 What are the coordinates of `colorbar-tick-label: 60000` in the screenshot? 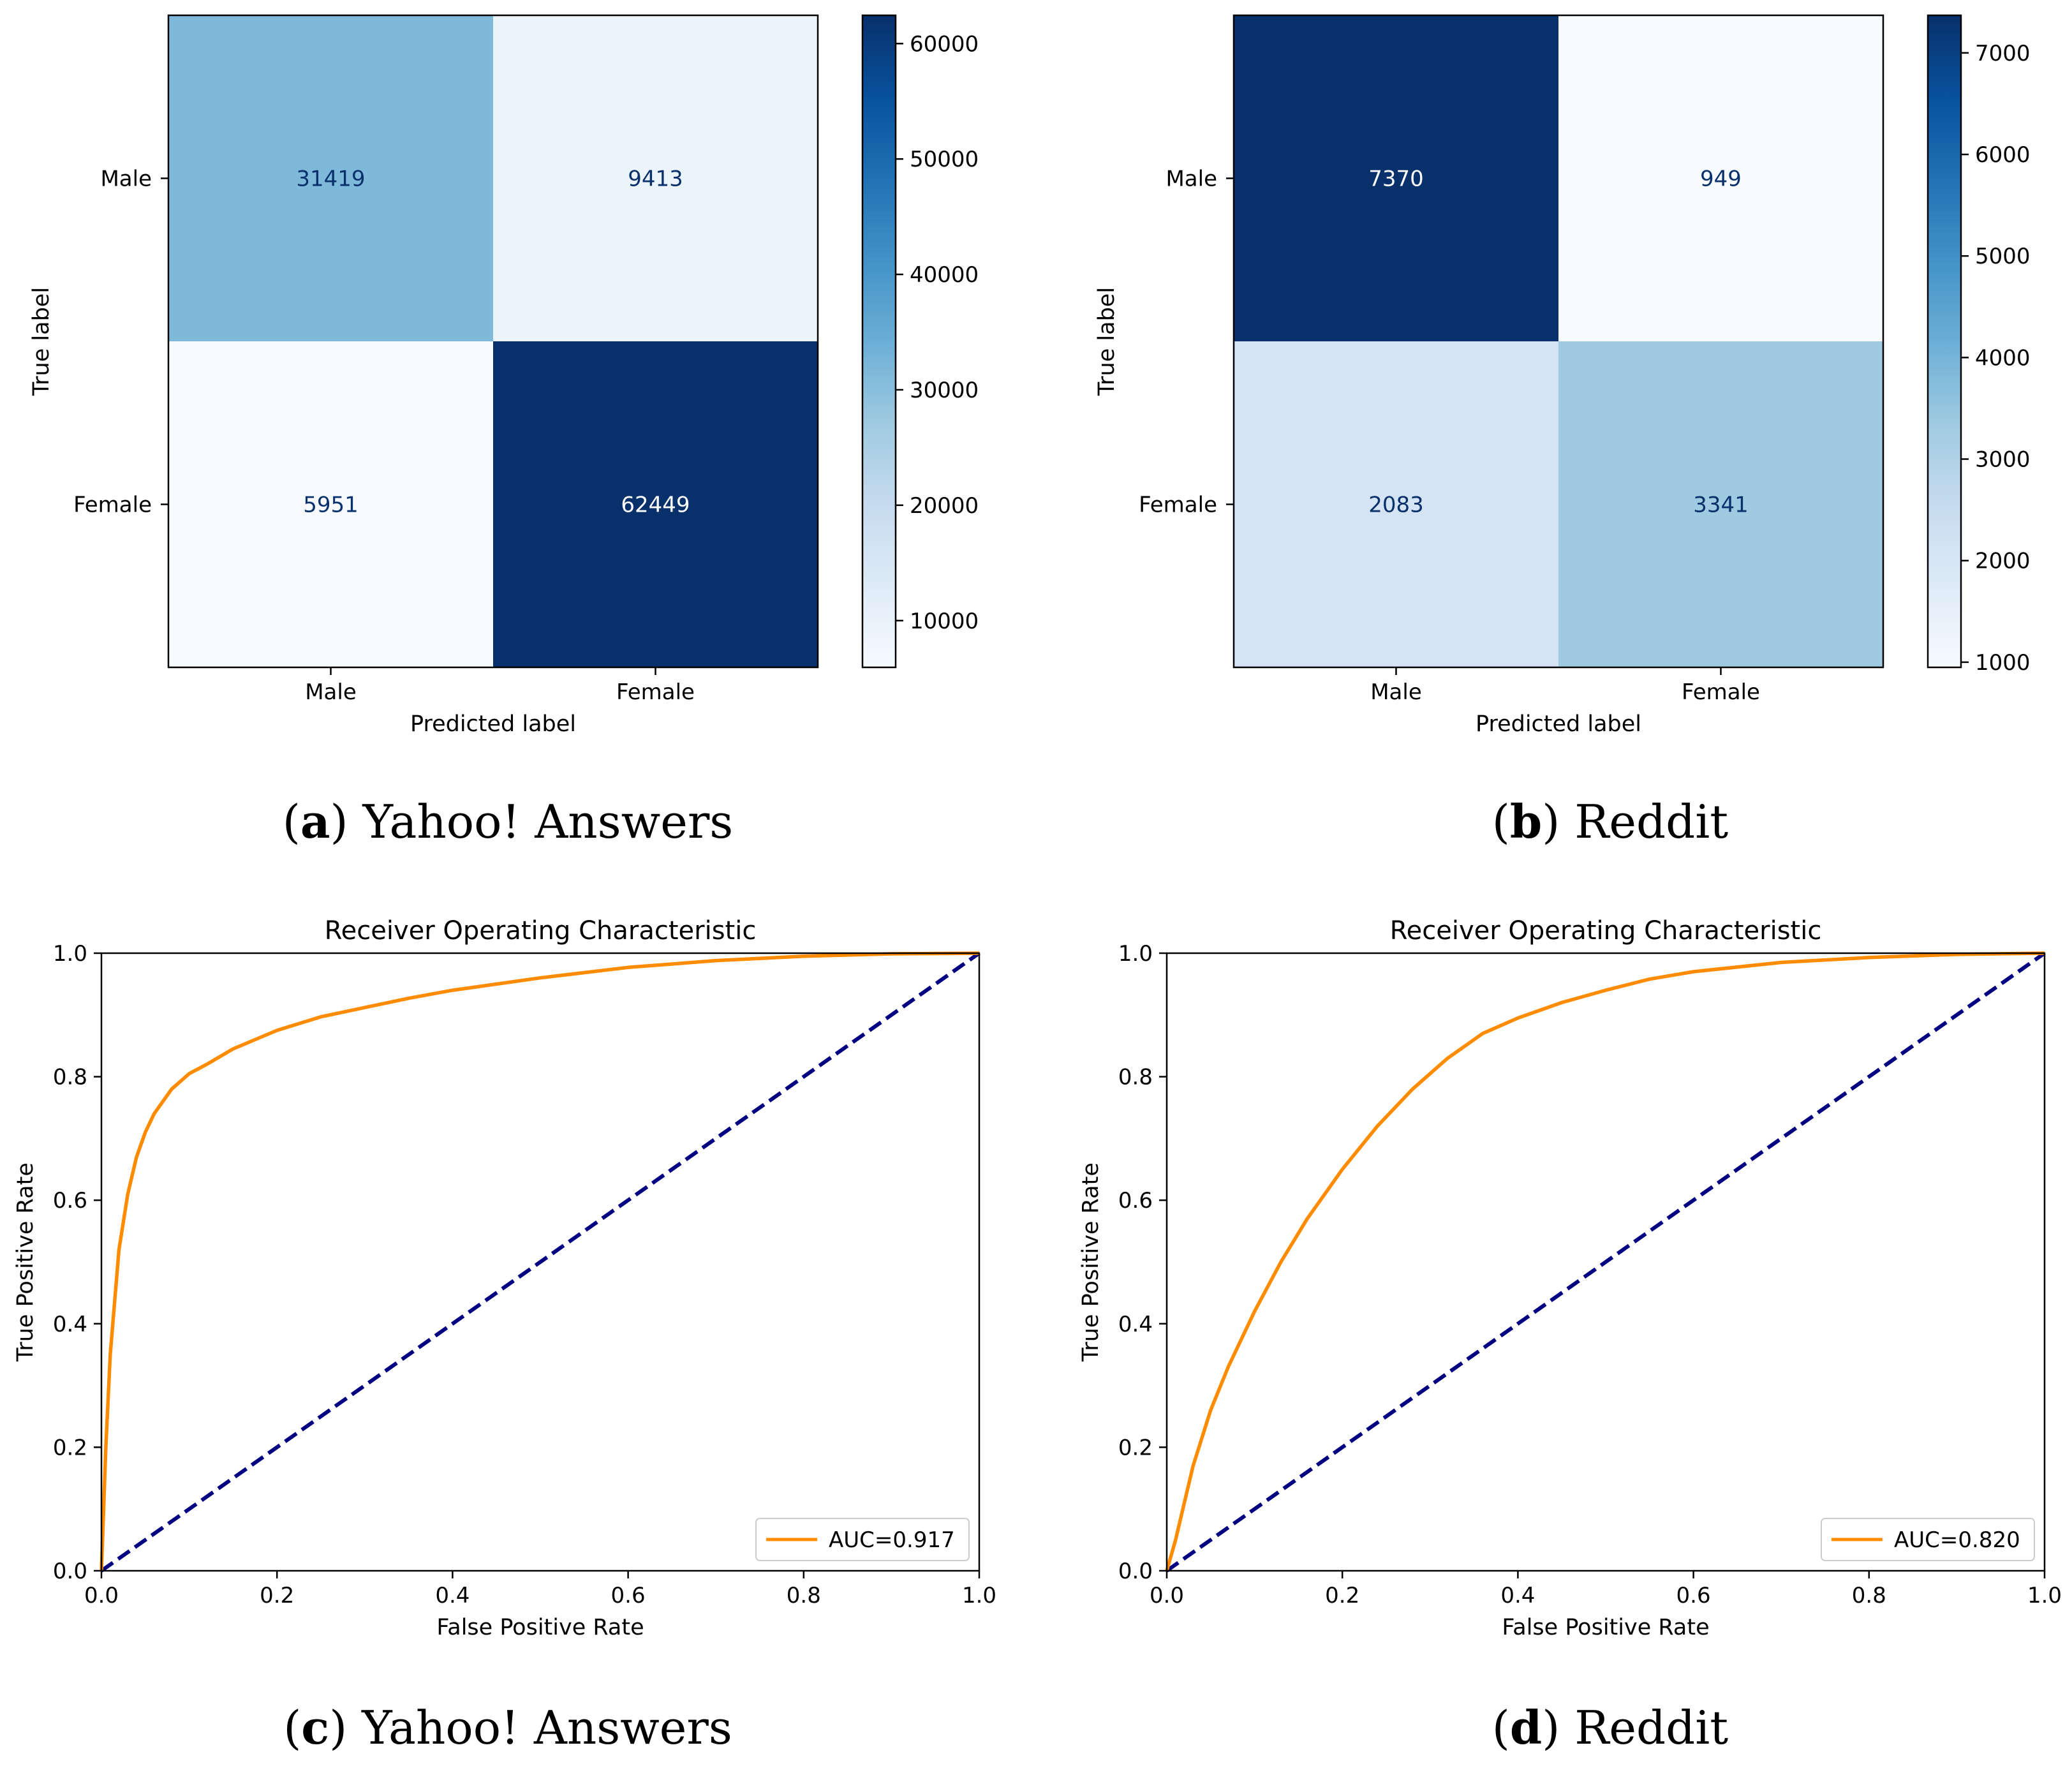 It's located at (944, 44).